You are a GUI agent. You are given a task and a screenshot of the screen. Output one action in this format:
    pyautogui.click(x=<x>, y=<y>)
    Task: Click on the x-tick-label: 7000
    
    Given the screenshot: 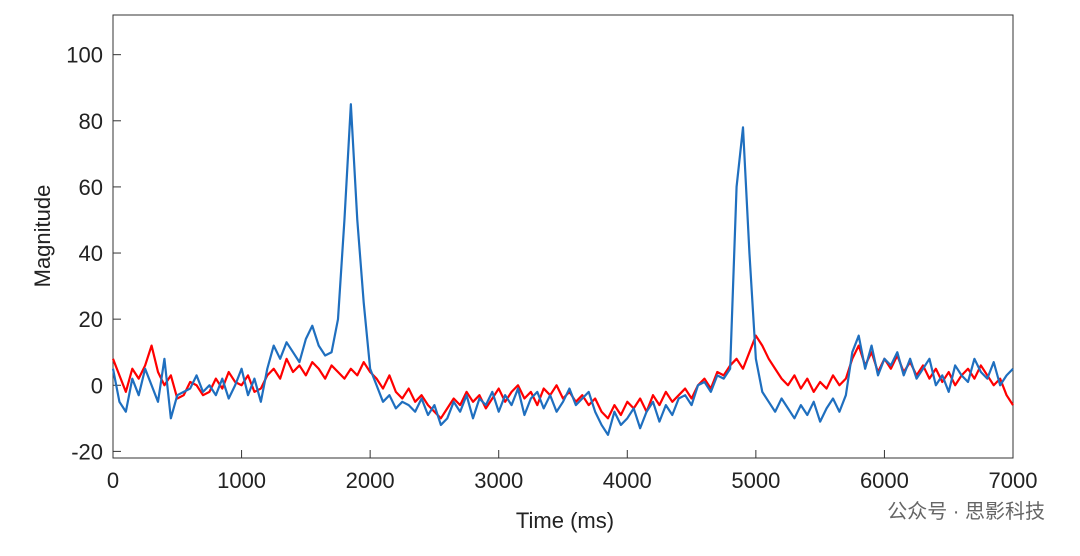 What is the action you would take?
    pyautogui.click(x=1013, y=480)
    